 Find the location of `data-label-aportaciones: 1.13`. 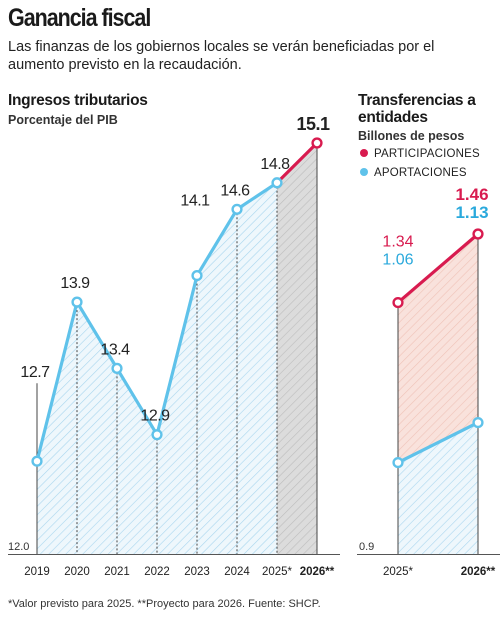

data-label-aportaciones: 1.13 is located at coordinates (471, 212).